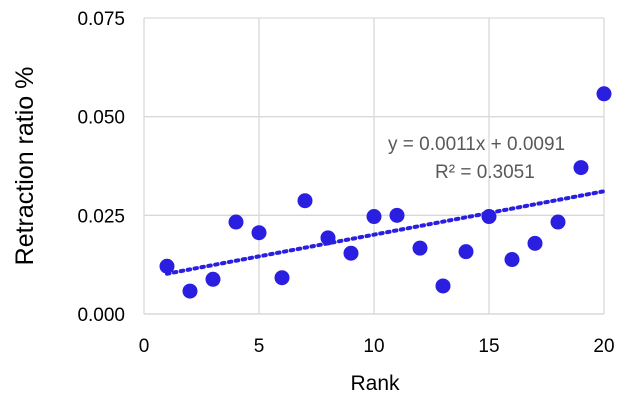  What do you see at coordinates (603, 346) in the screenshot?
I see `x-tick-label: 20` at bounding box center [603, 346].